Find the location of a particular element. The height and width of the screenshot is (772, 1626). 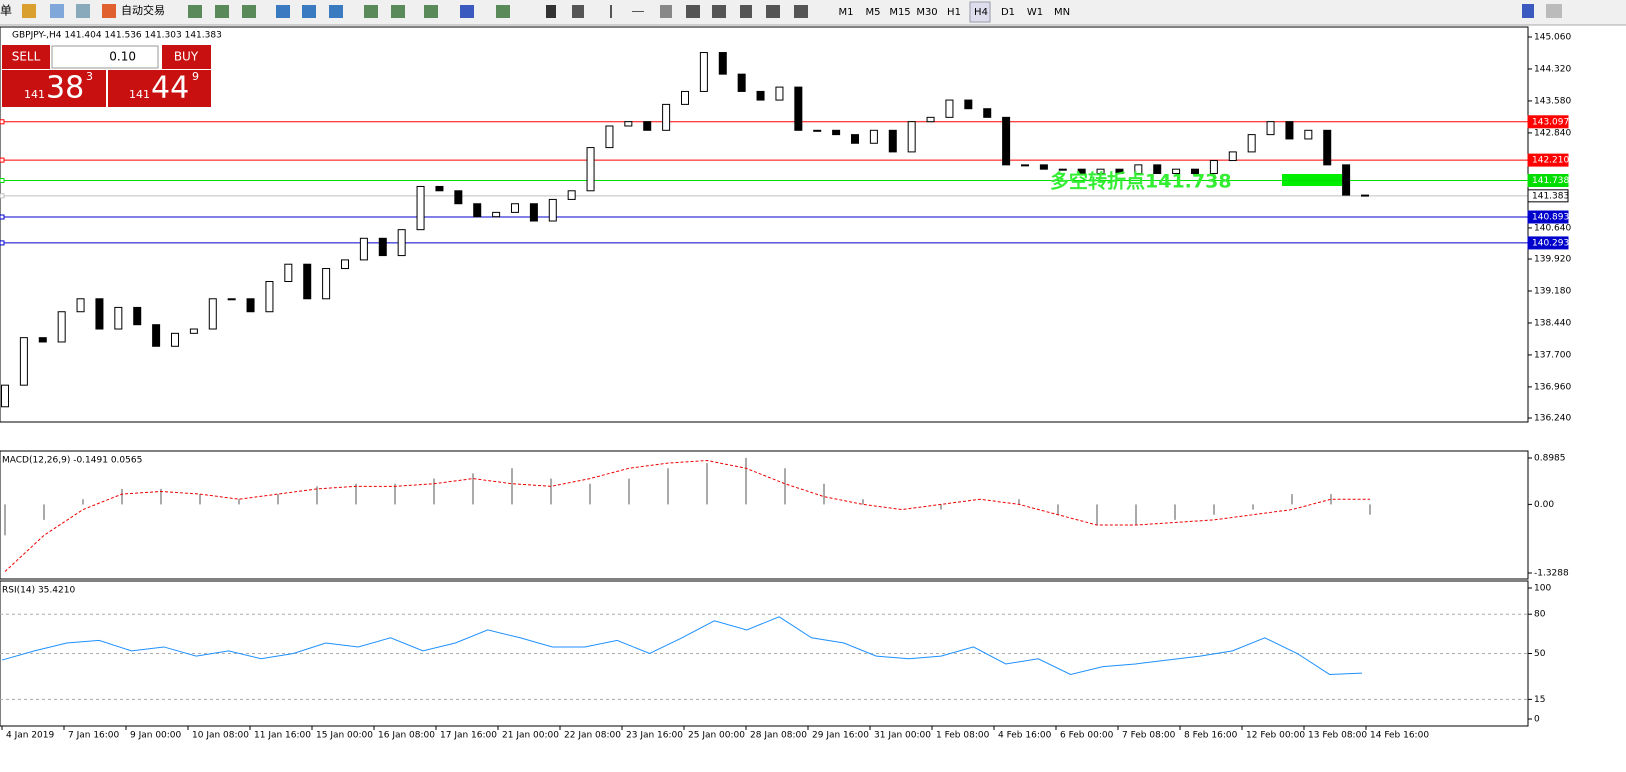

timeframe-active is located at coordinates (980, 12).